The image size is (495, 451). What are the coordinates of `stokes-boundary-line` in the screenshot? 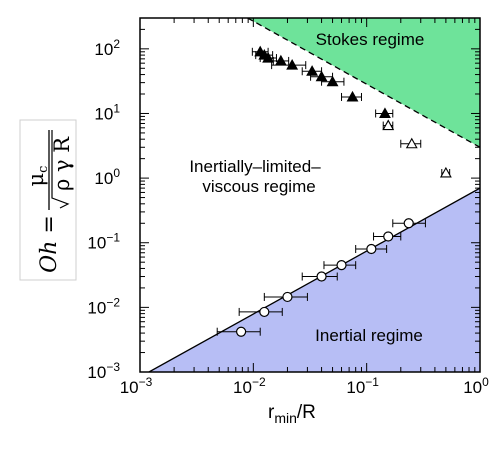 It's located at (363, 83).